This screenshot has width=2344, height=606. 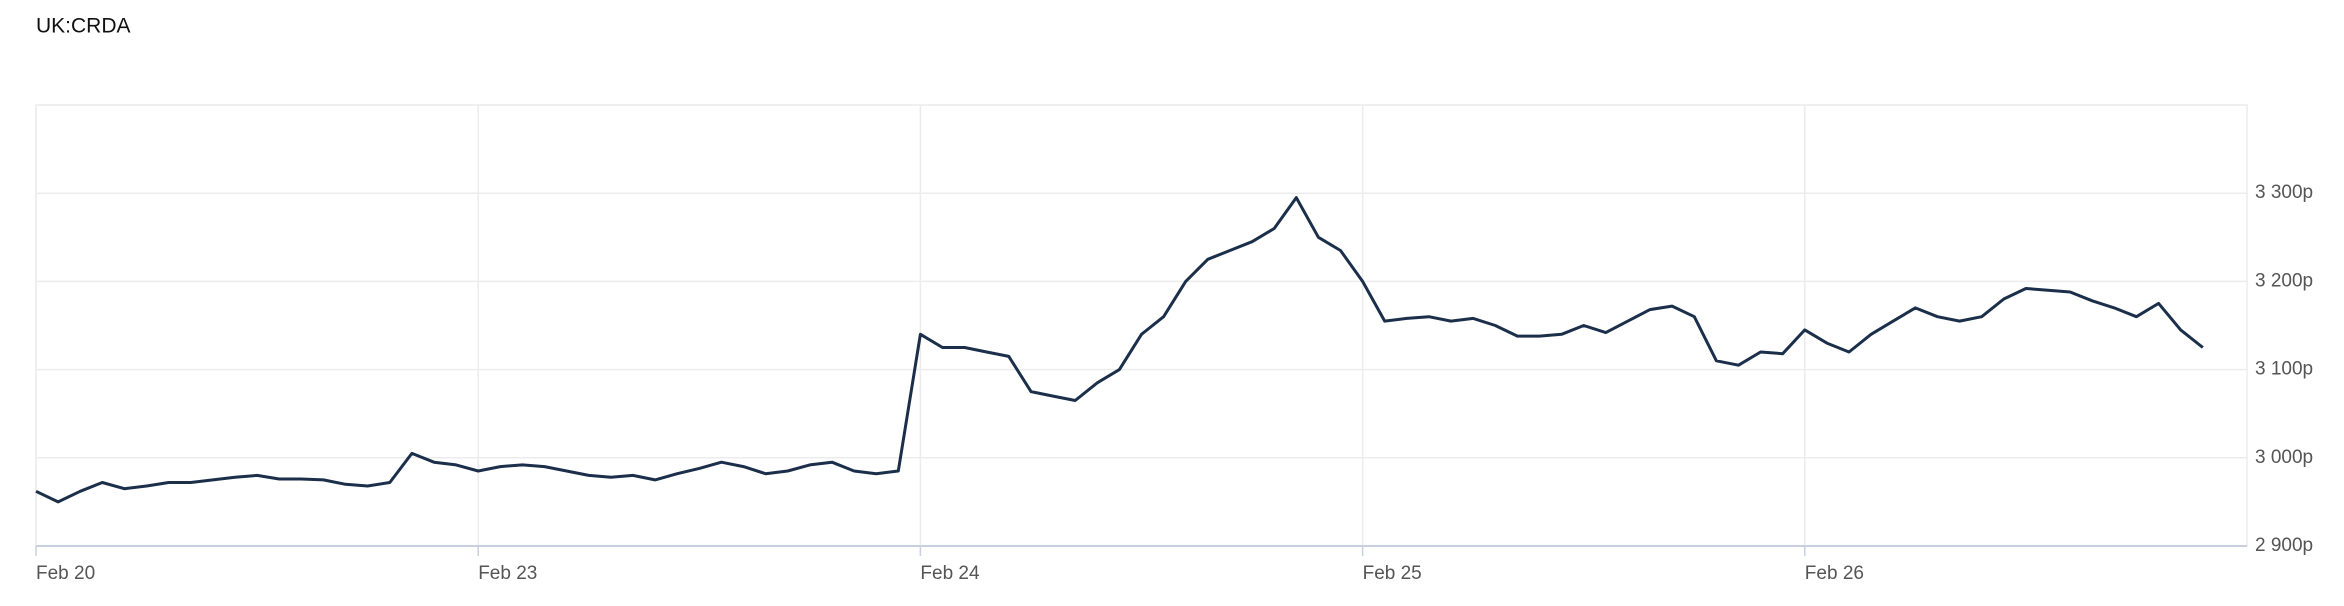 What do you see at coordinates (83, 26) in the screenshot?
I see `chart-title: UK:CRDA` at bounding box center [83, 26].